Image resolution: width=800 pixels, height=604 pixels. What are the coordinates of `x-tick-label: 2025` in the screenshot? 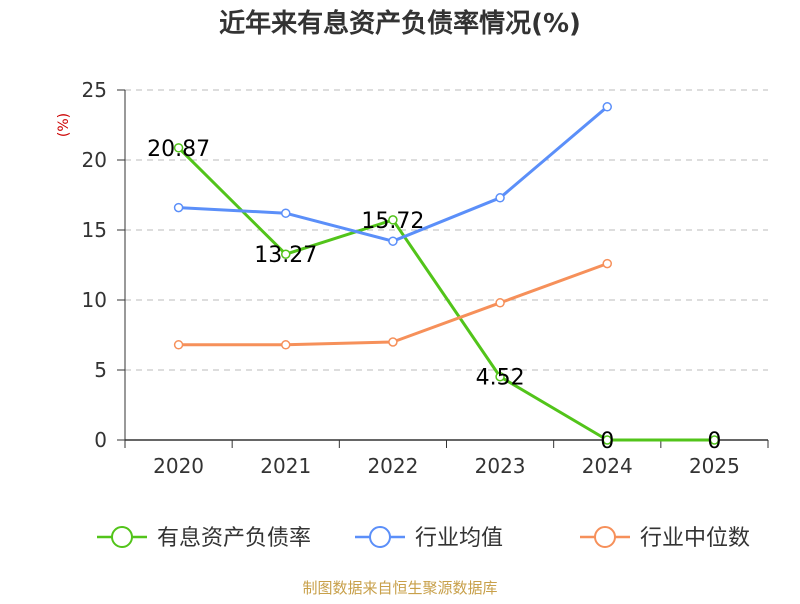 It's located at (714, 466).